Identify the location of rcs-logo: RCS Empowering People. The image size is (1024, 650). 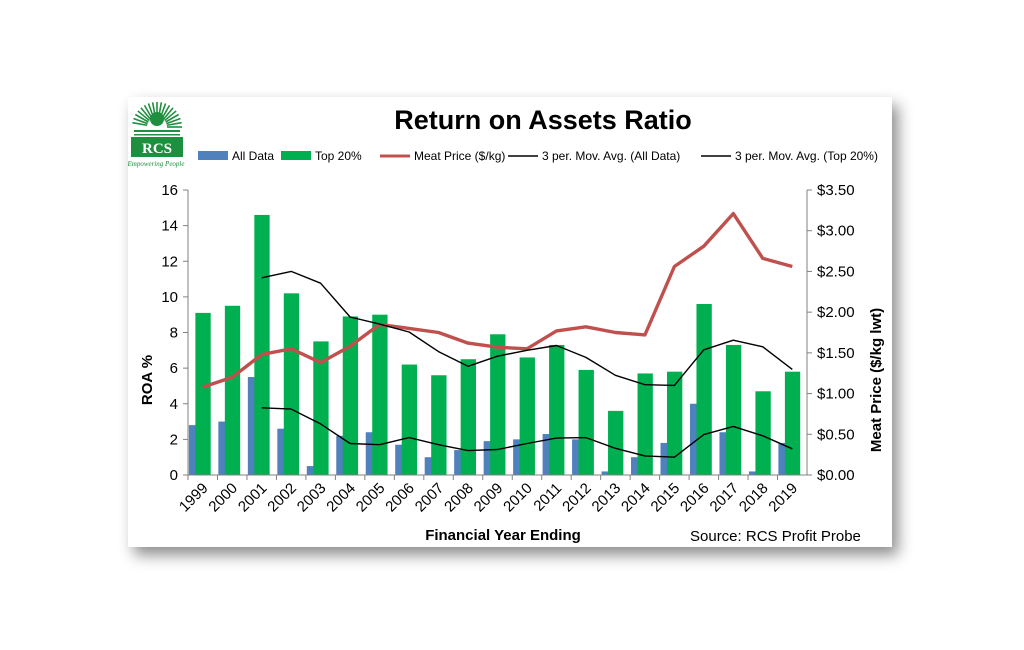
(156, 134).